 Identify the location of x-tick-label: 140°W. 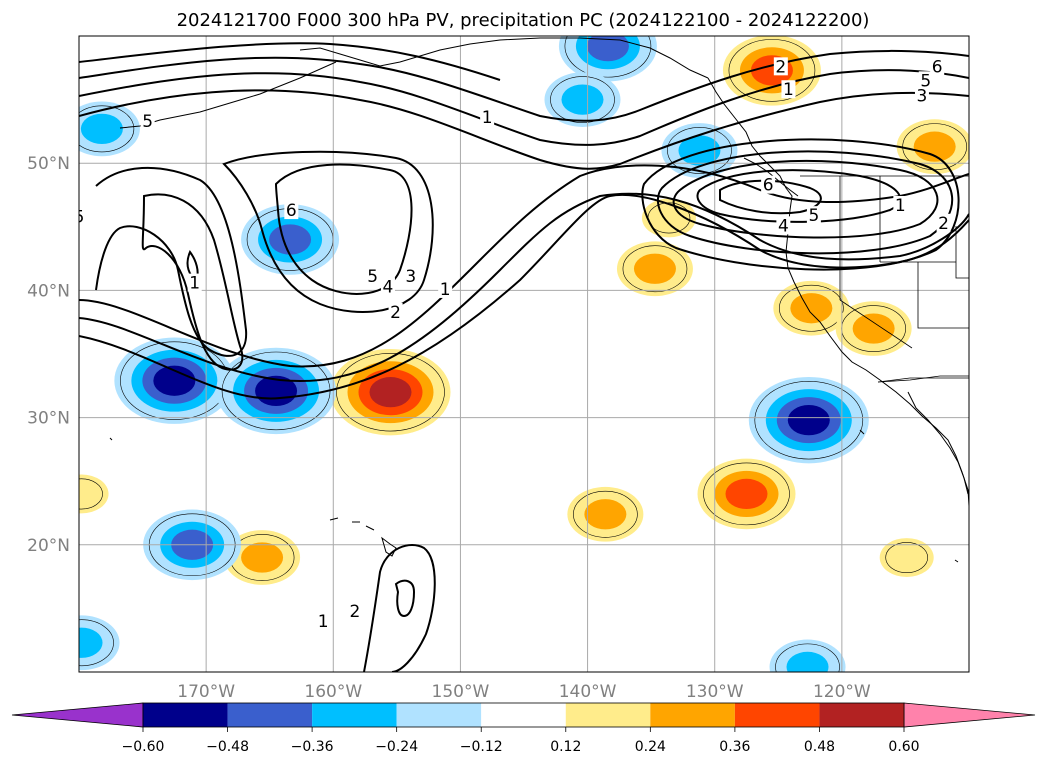
(588, 692).